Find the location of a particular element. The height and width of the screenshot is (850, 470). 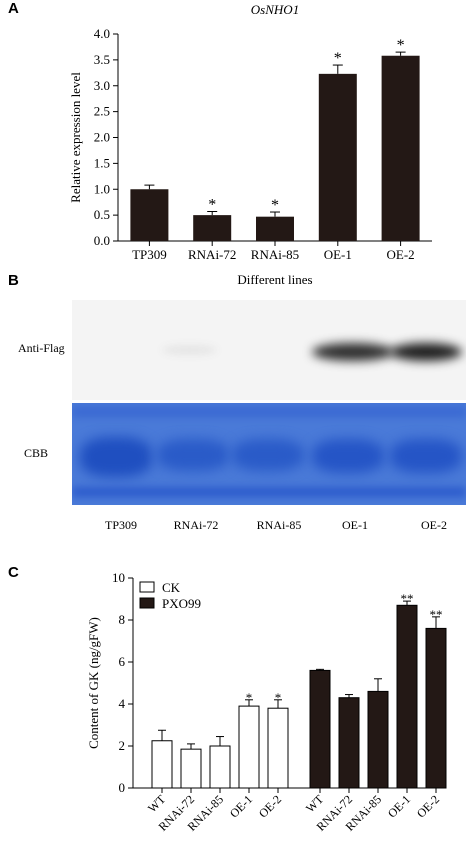

western-blot is located at coordinates (269, 350).